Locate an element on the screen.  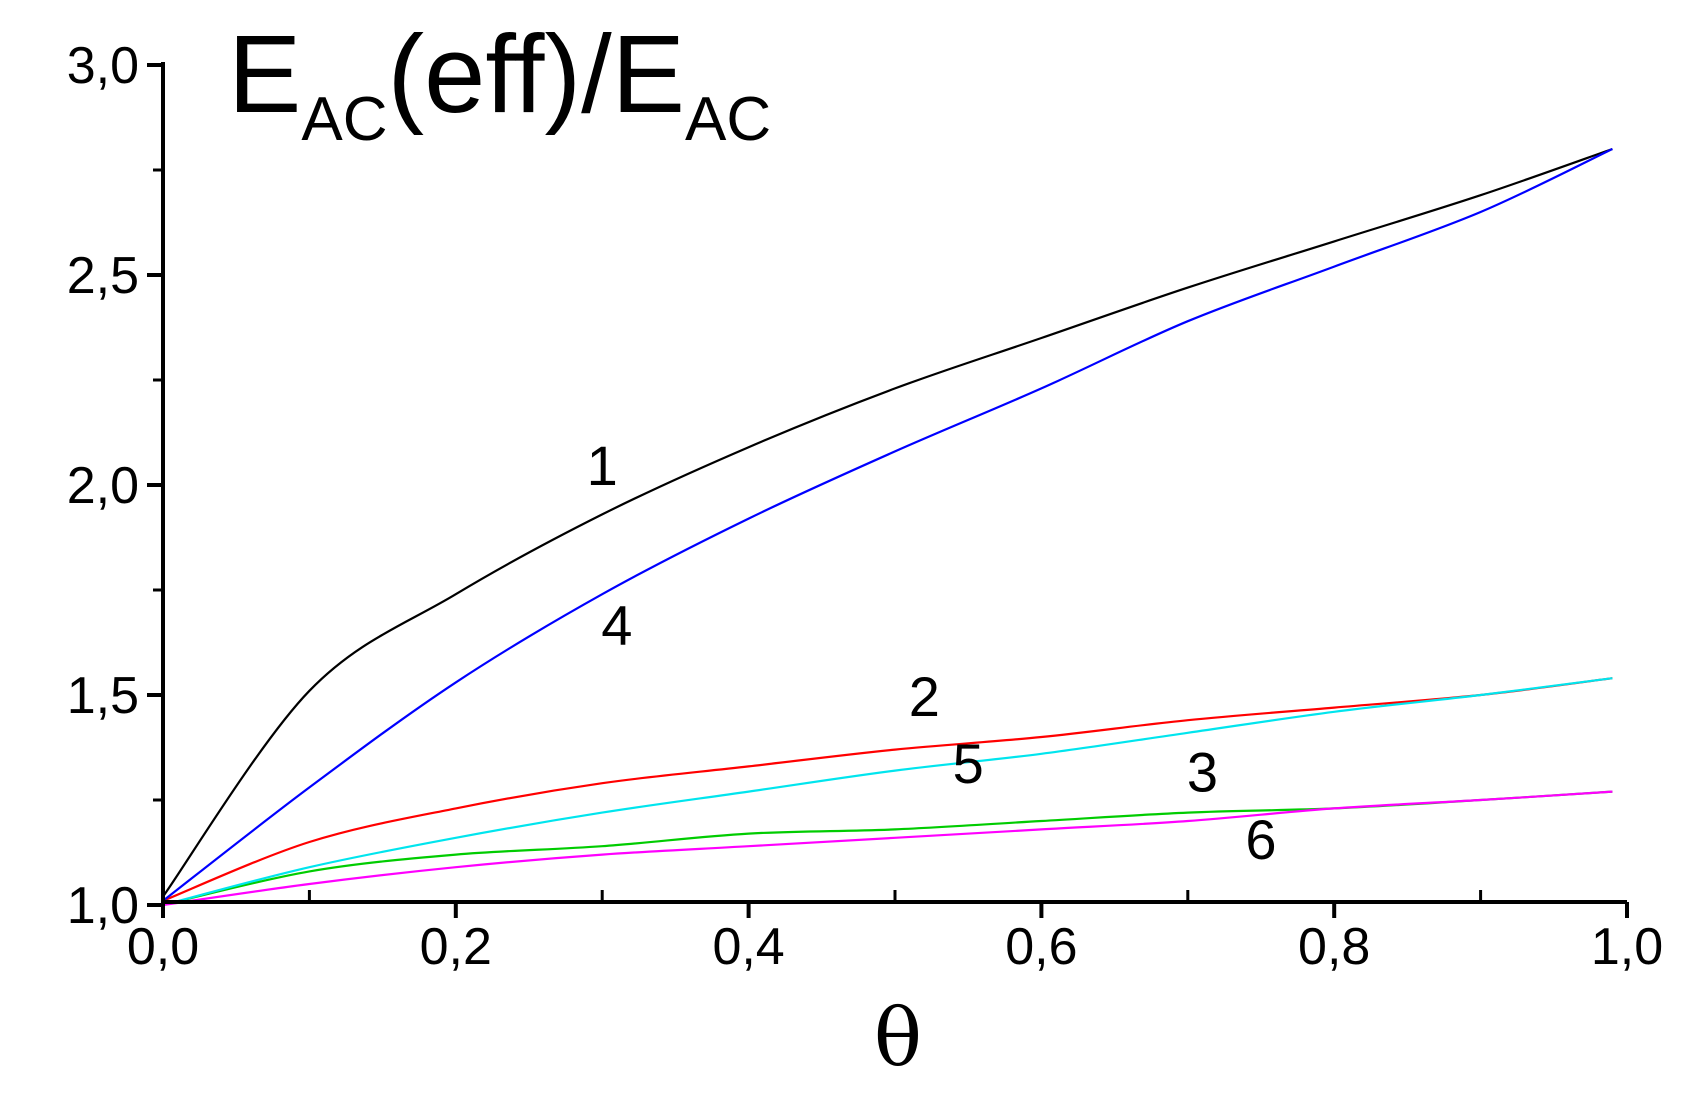
x-tick-label: 0,0 is located at coordinates (163, 947).